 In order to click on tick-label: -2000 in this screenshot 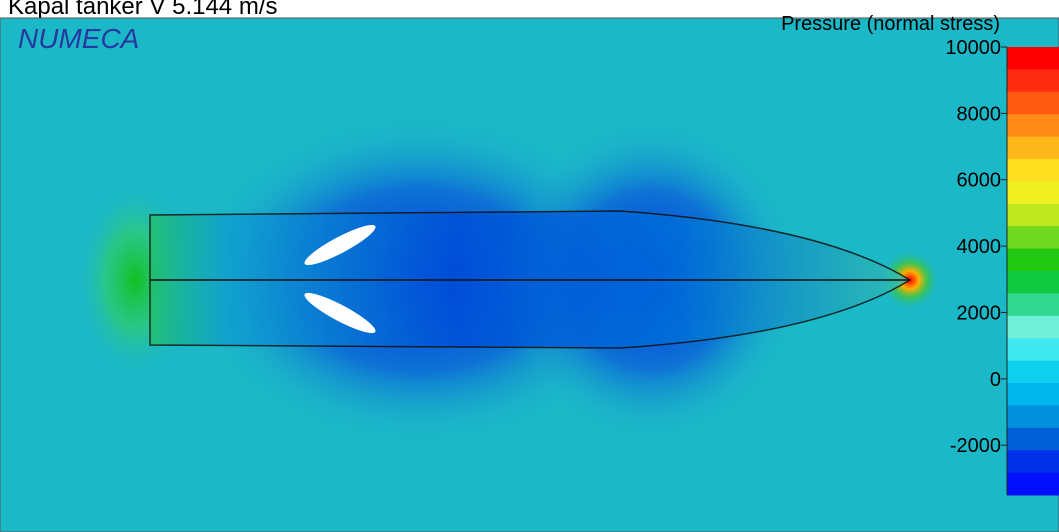, I will do `click(975, 446)`.